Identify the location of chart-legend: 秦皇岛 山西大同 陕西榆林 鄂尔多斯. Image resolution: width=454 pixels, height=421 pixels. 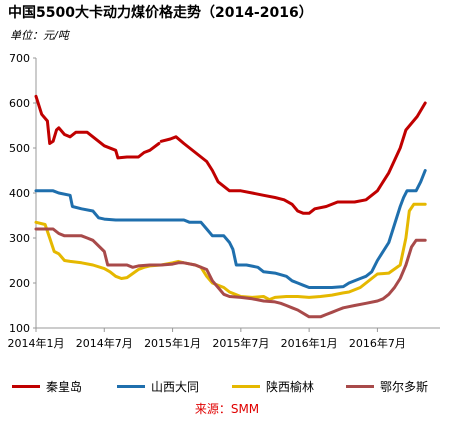
(227, 387).